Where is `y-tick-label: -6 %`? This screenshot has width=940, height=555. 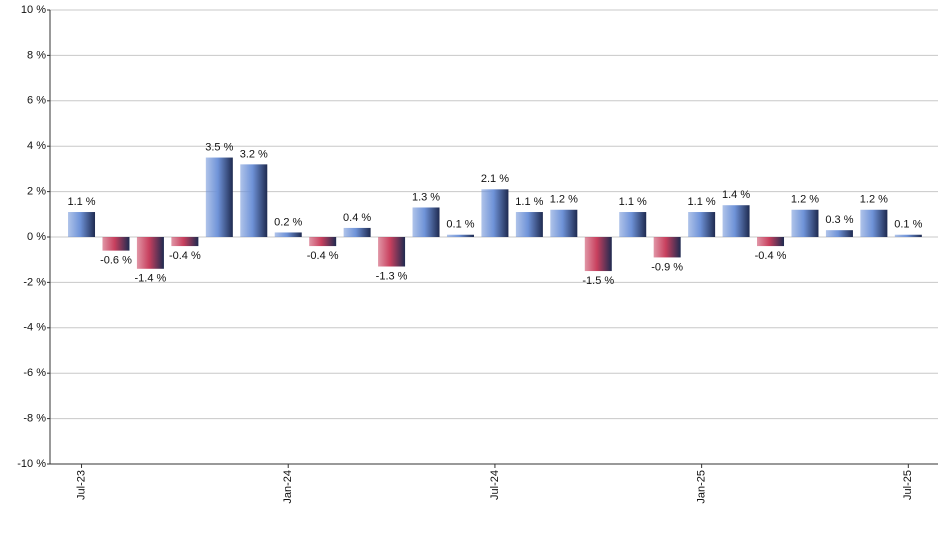 y-tick-label: -6 % is located at coordinates (34, 373).